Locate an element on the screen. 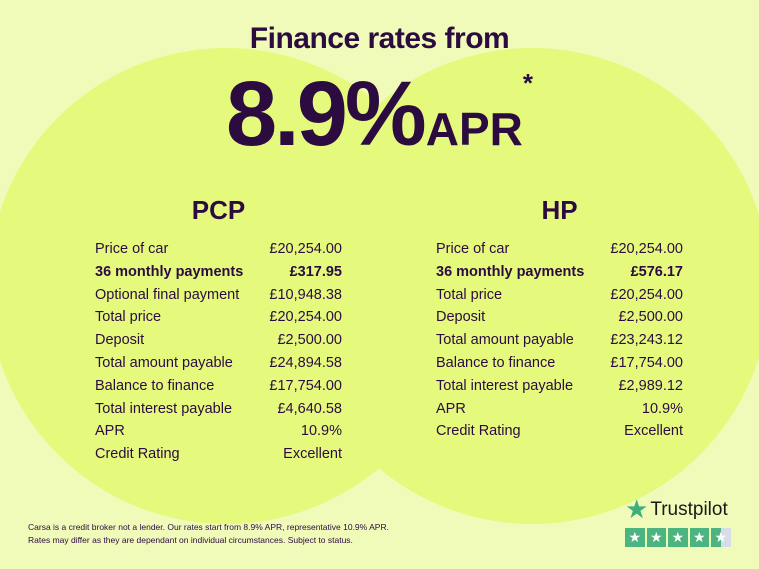  table-row: 36 monthly payments £576.17 is located at coordinates (559, 272).